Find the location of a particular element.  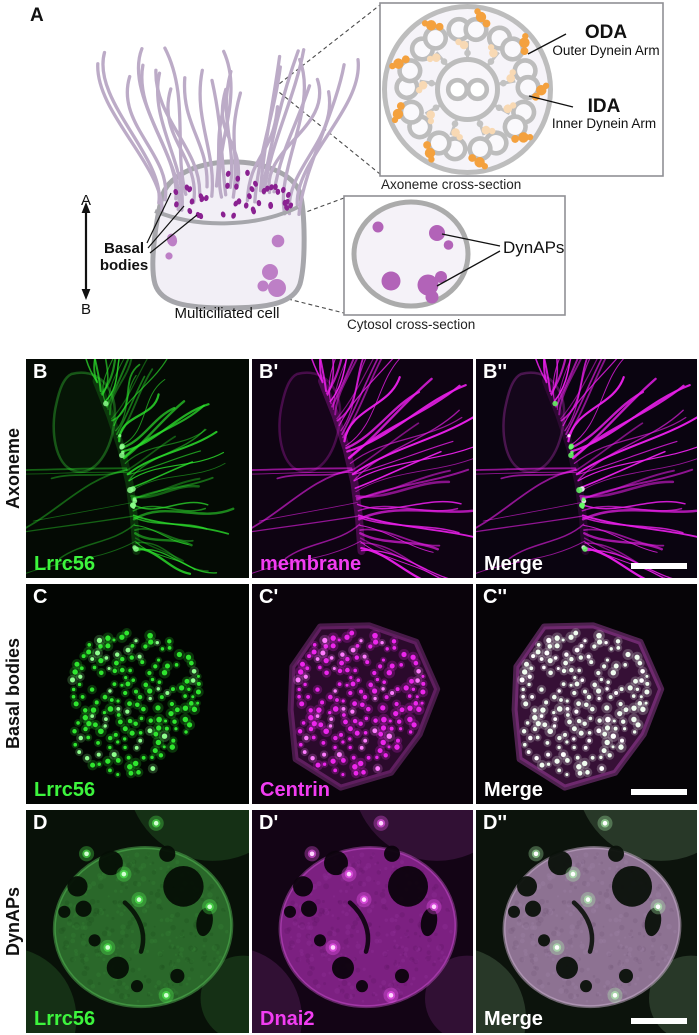

micrograph-basalbodies-centrin is located at coordinates (362, 694).